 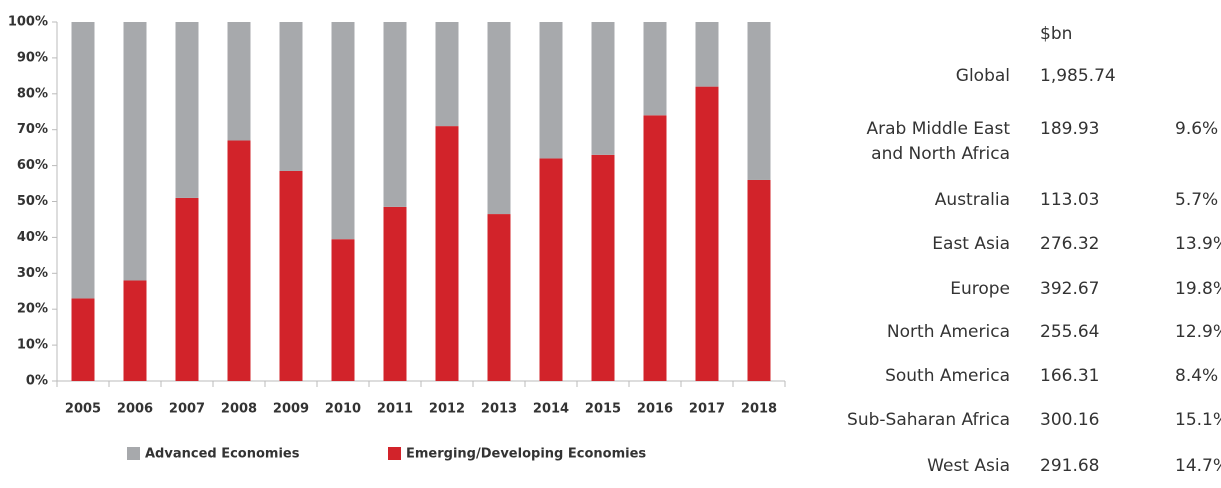 What do you see at coordinates (1070, 466) in the screenshot?
I see `row-value: 291.68` at bounding box center [1070, 466].